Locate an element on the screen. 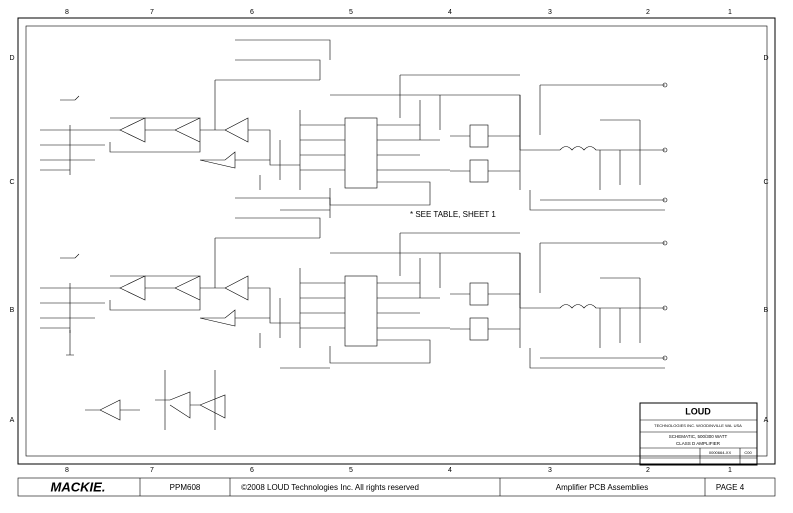 This screenshot has height=513, width=793. title-line: SCHEMATIC, 500/300 WATT is located at coordinates (698, 436).